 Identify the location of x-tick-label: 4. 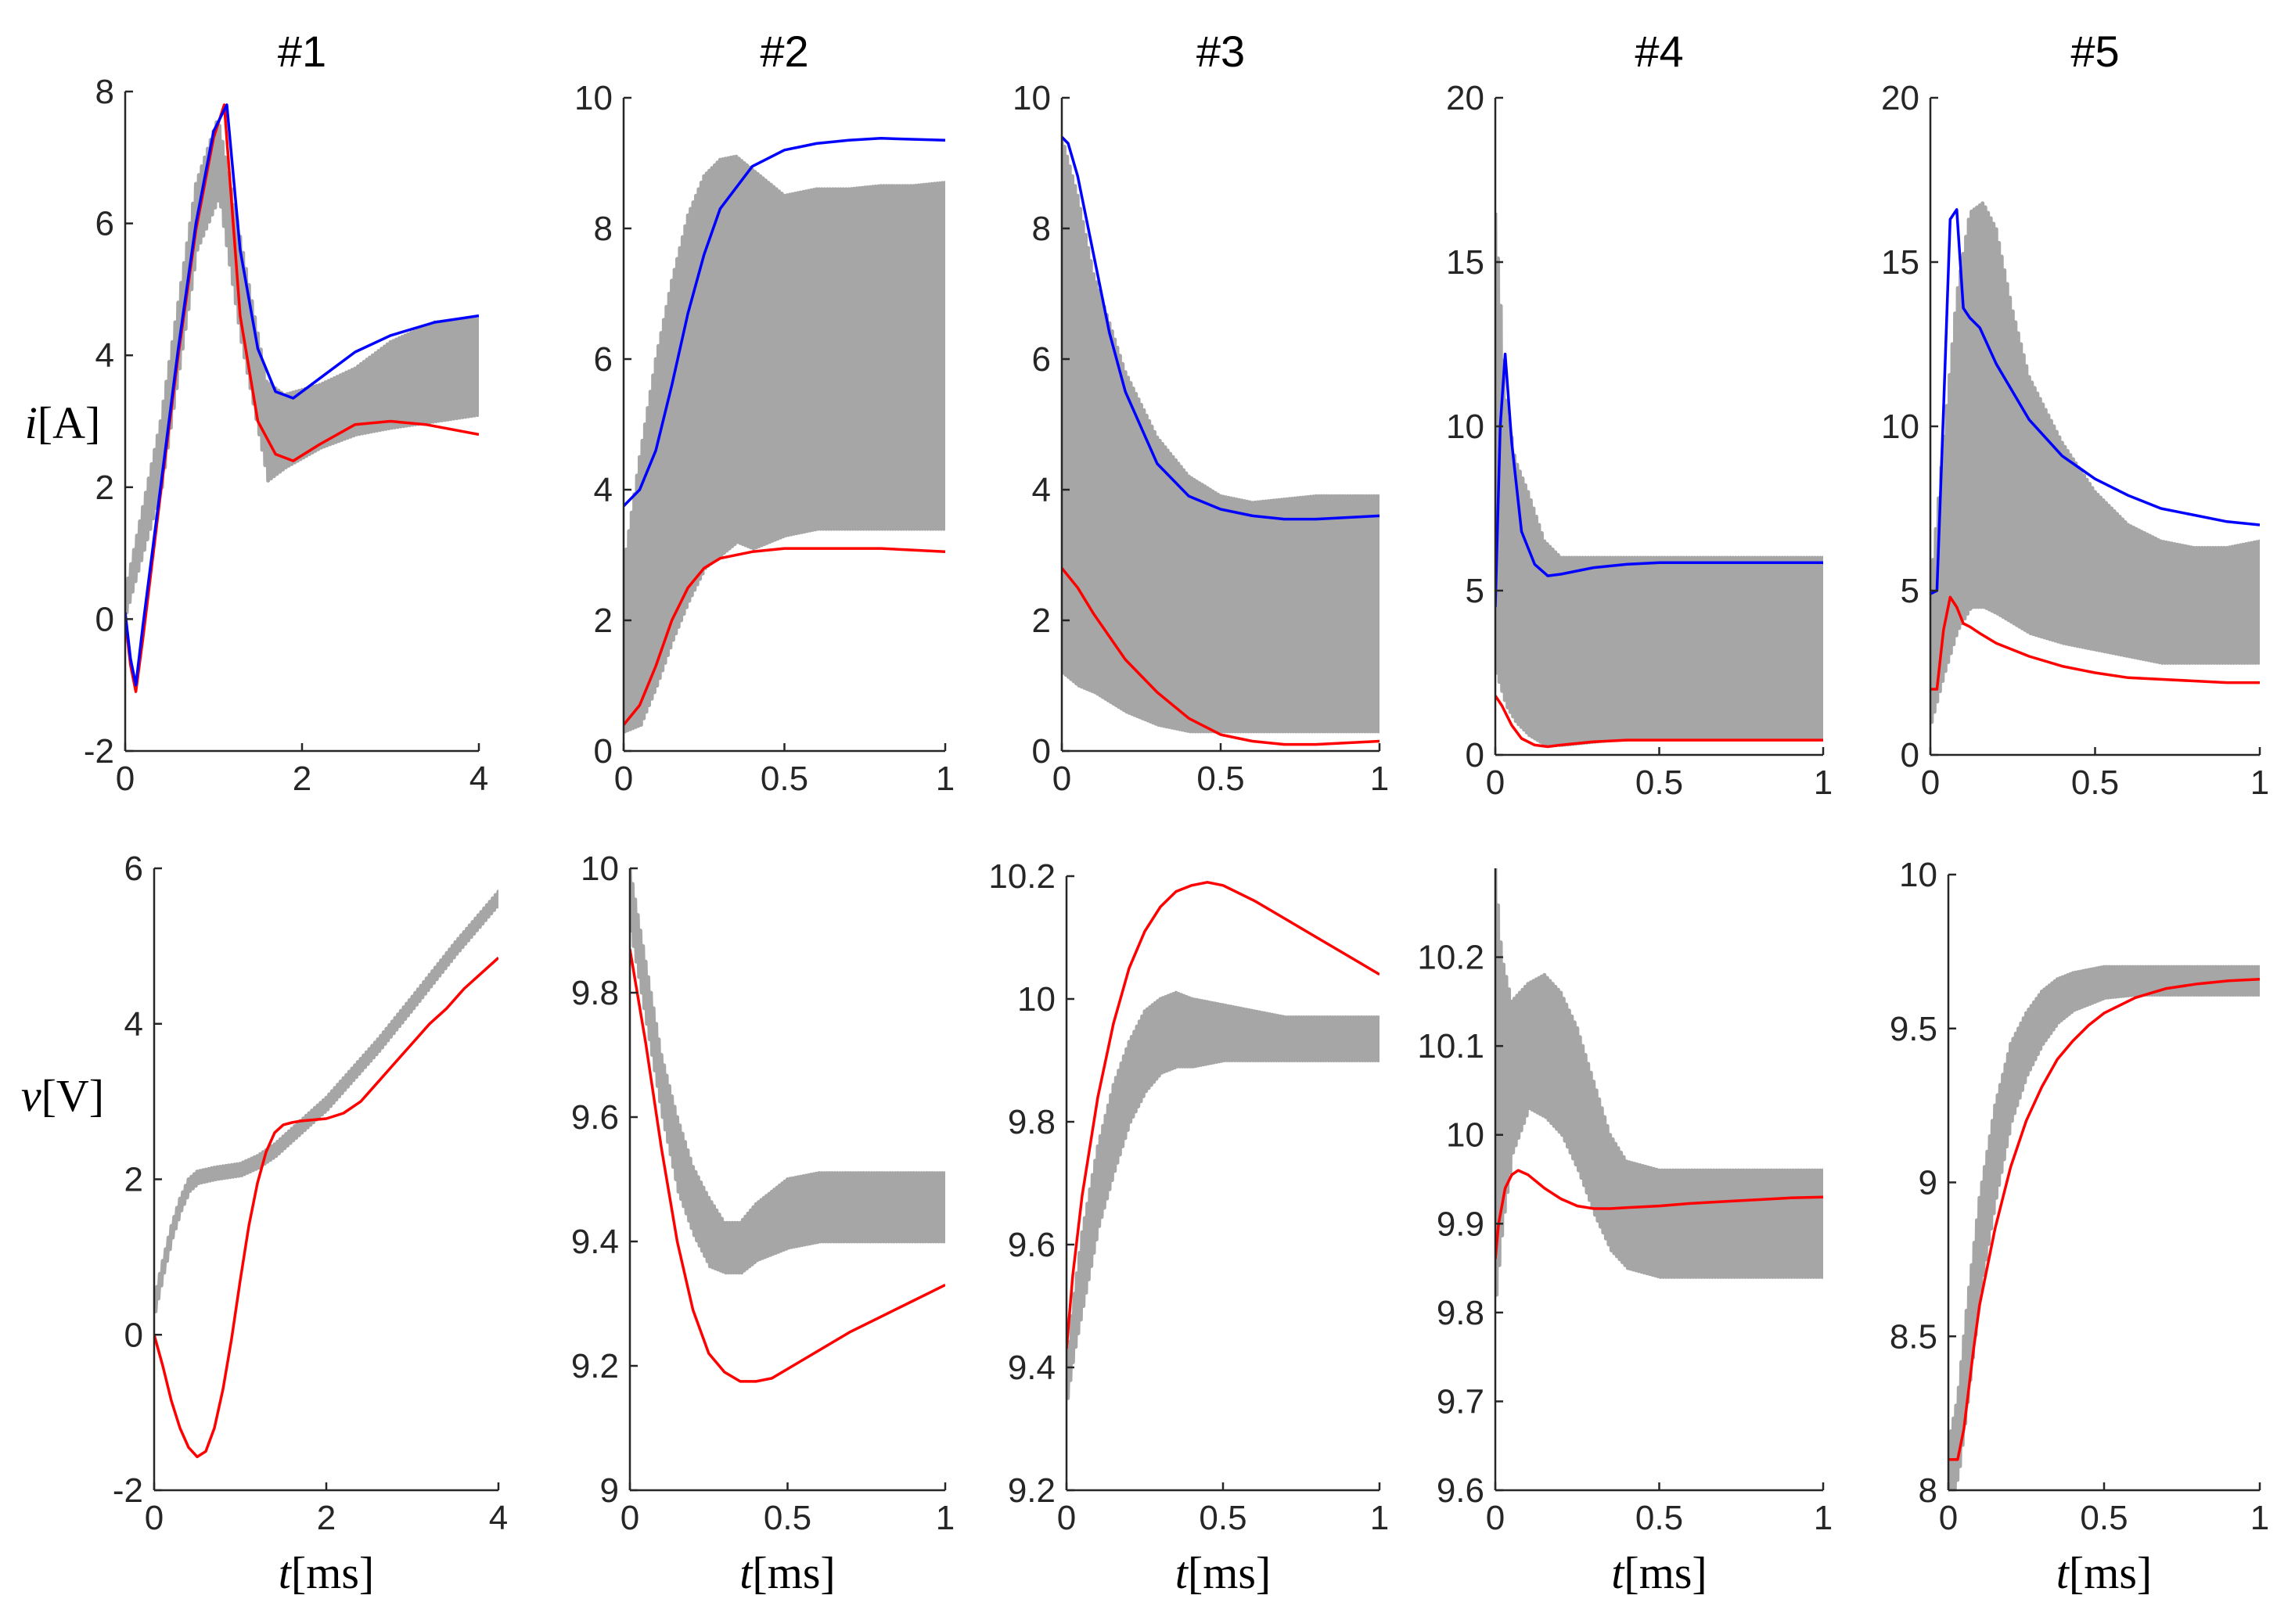
(498, 1518).